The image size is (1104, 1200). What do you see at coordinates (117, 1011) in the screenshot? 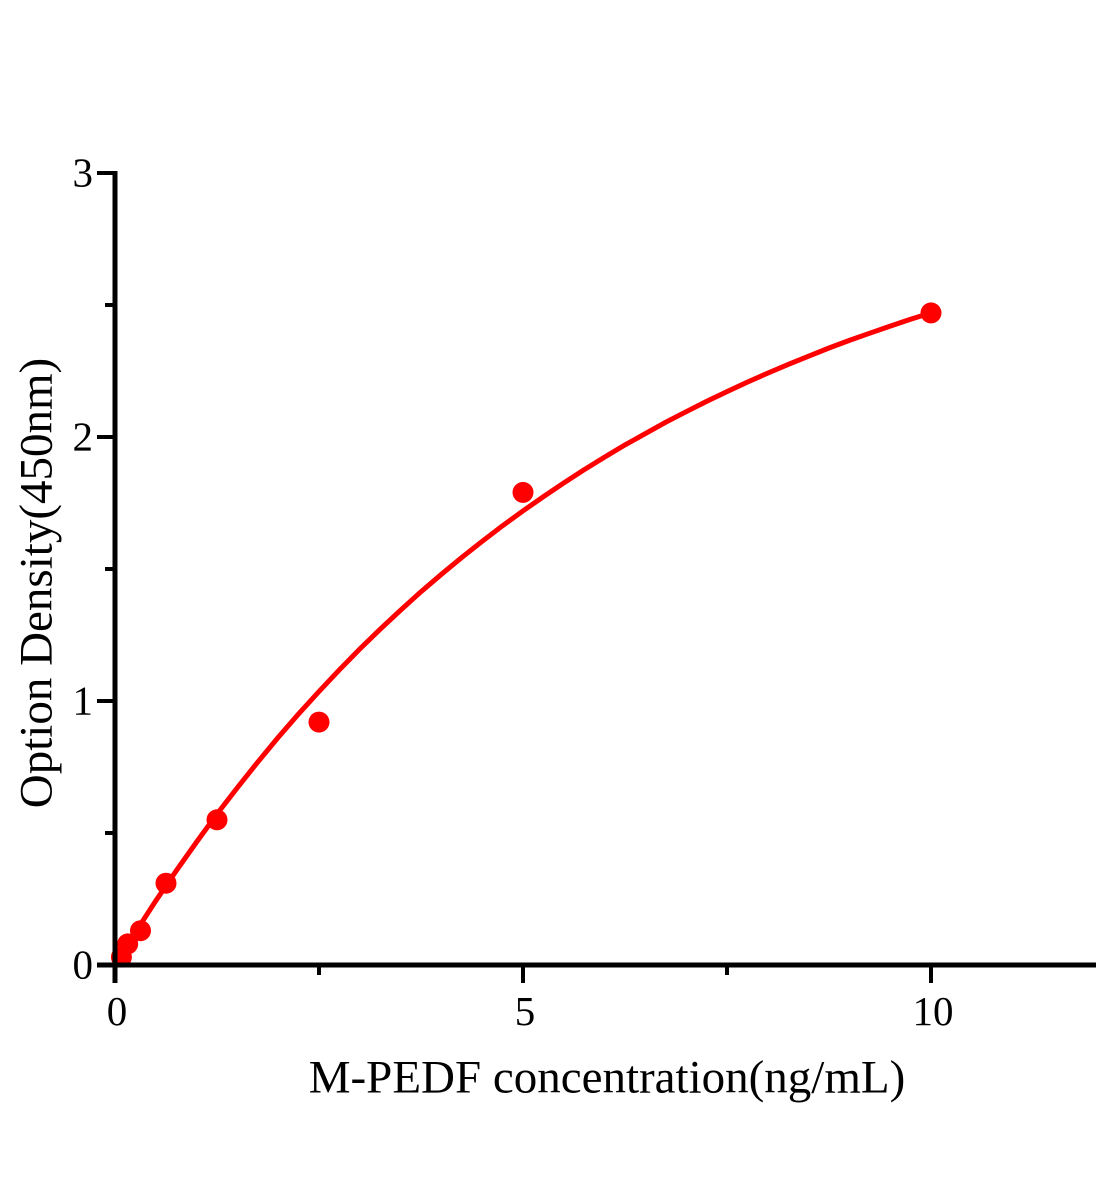
I see `x-tick-label: 0` at bounding box center [117, 1011].